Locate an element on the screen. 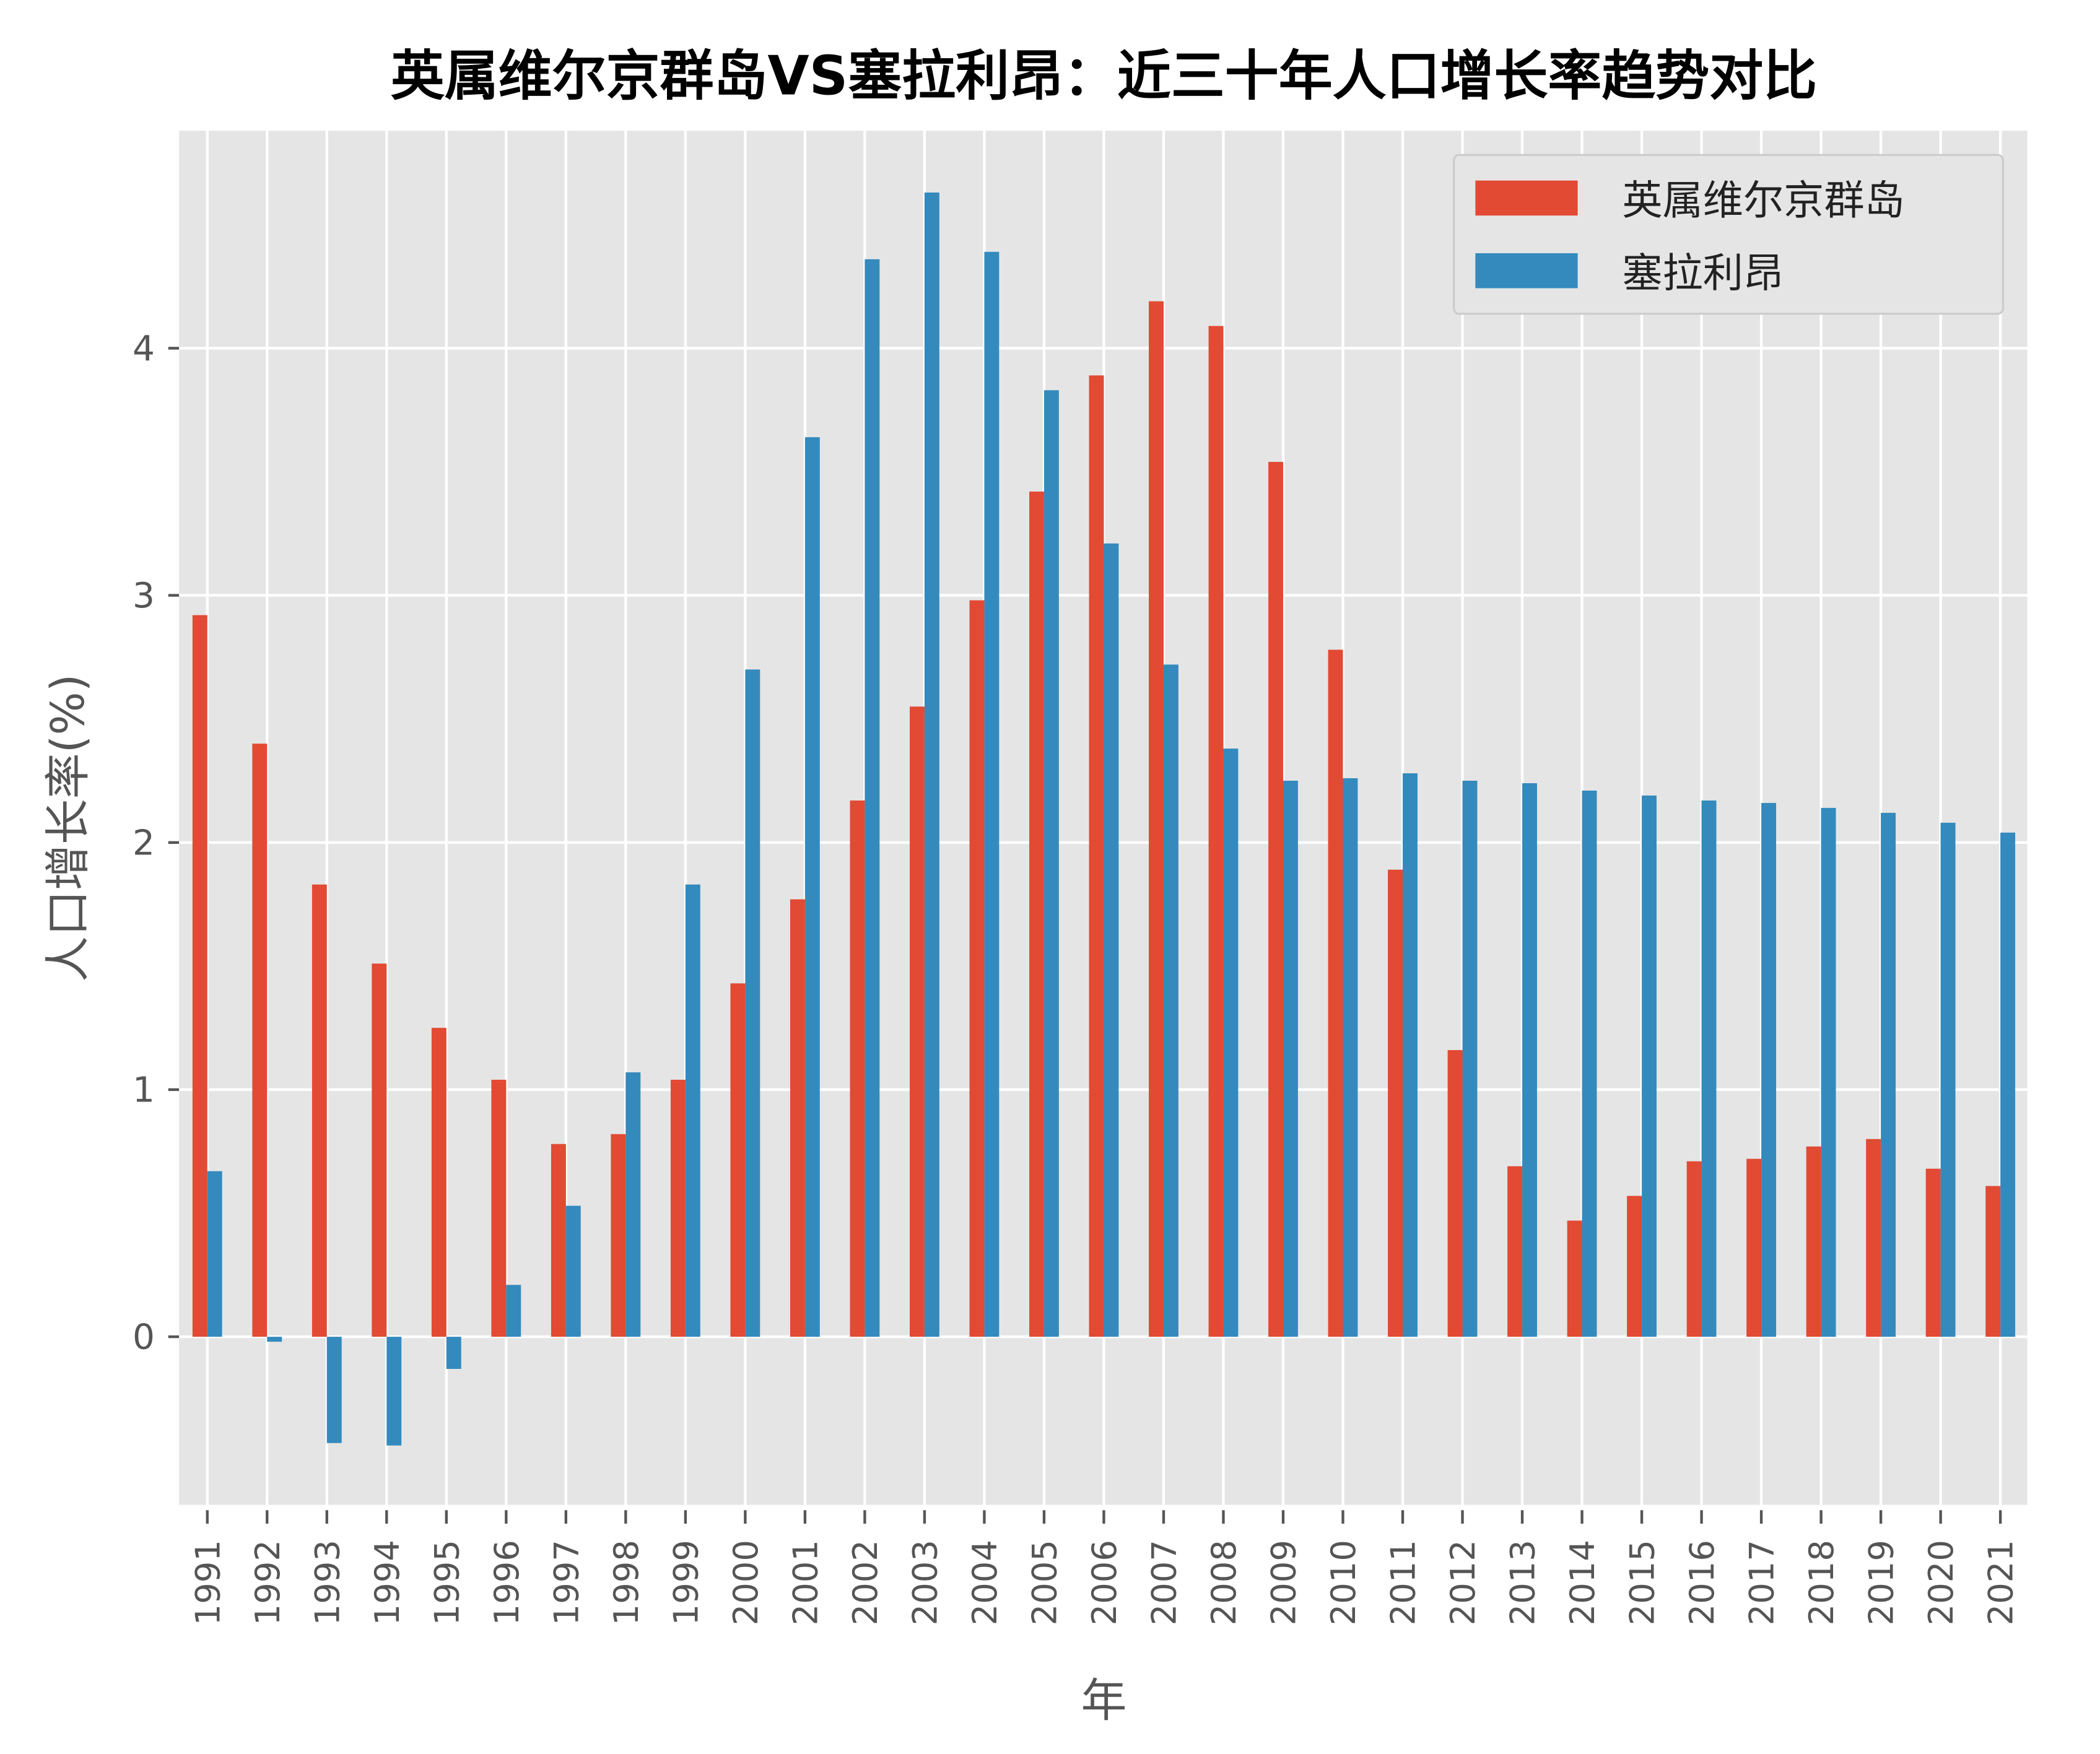 This screenshot has height=1754, width=2100. bar-sierra-leone-1998 is located at coordinates (633, 1204).